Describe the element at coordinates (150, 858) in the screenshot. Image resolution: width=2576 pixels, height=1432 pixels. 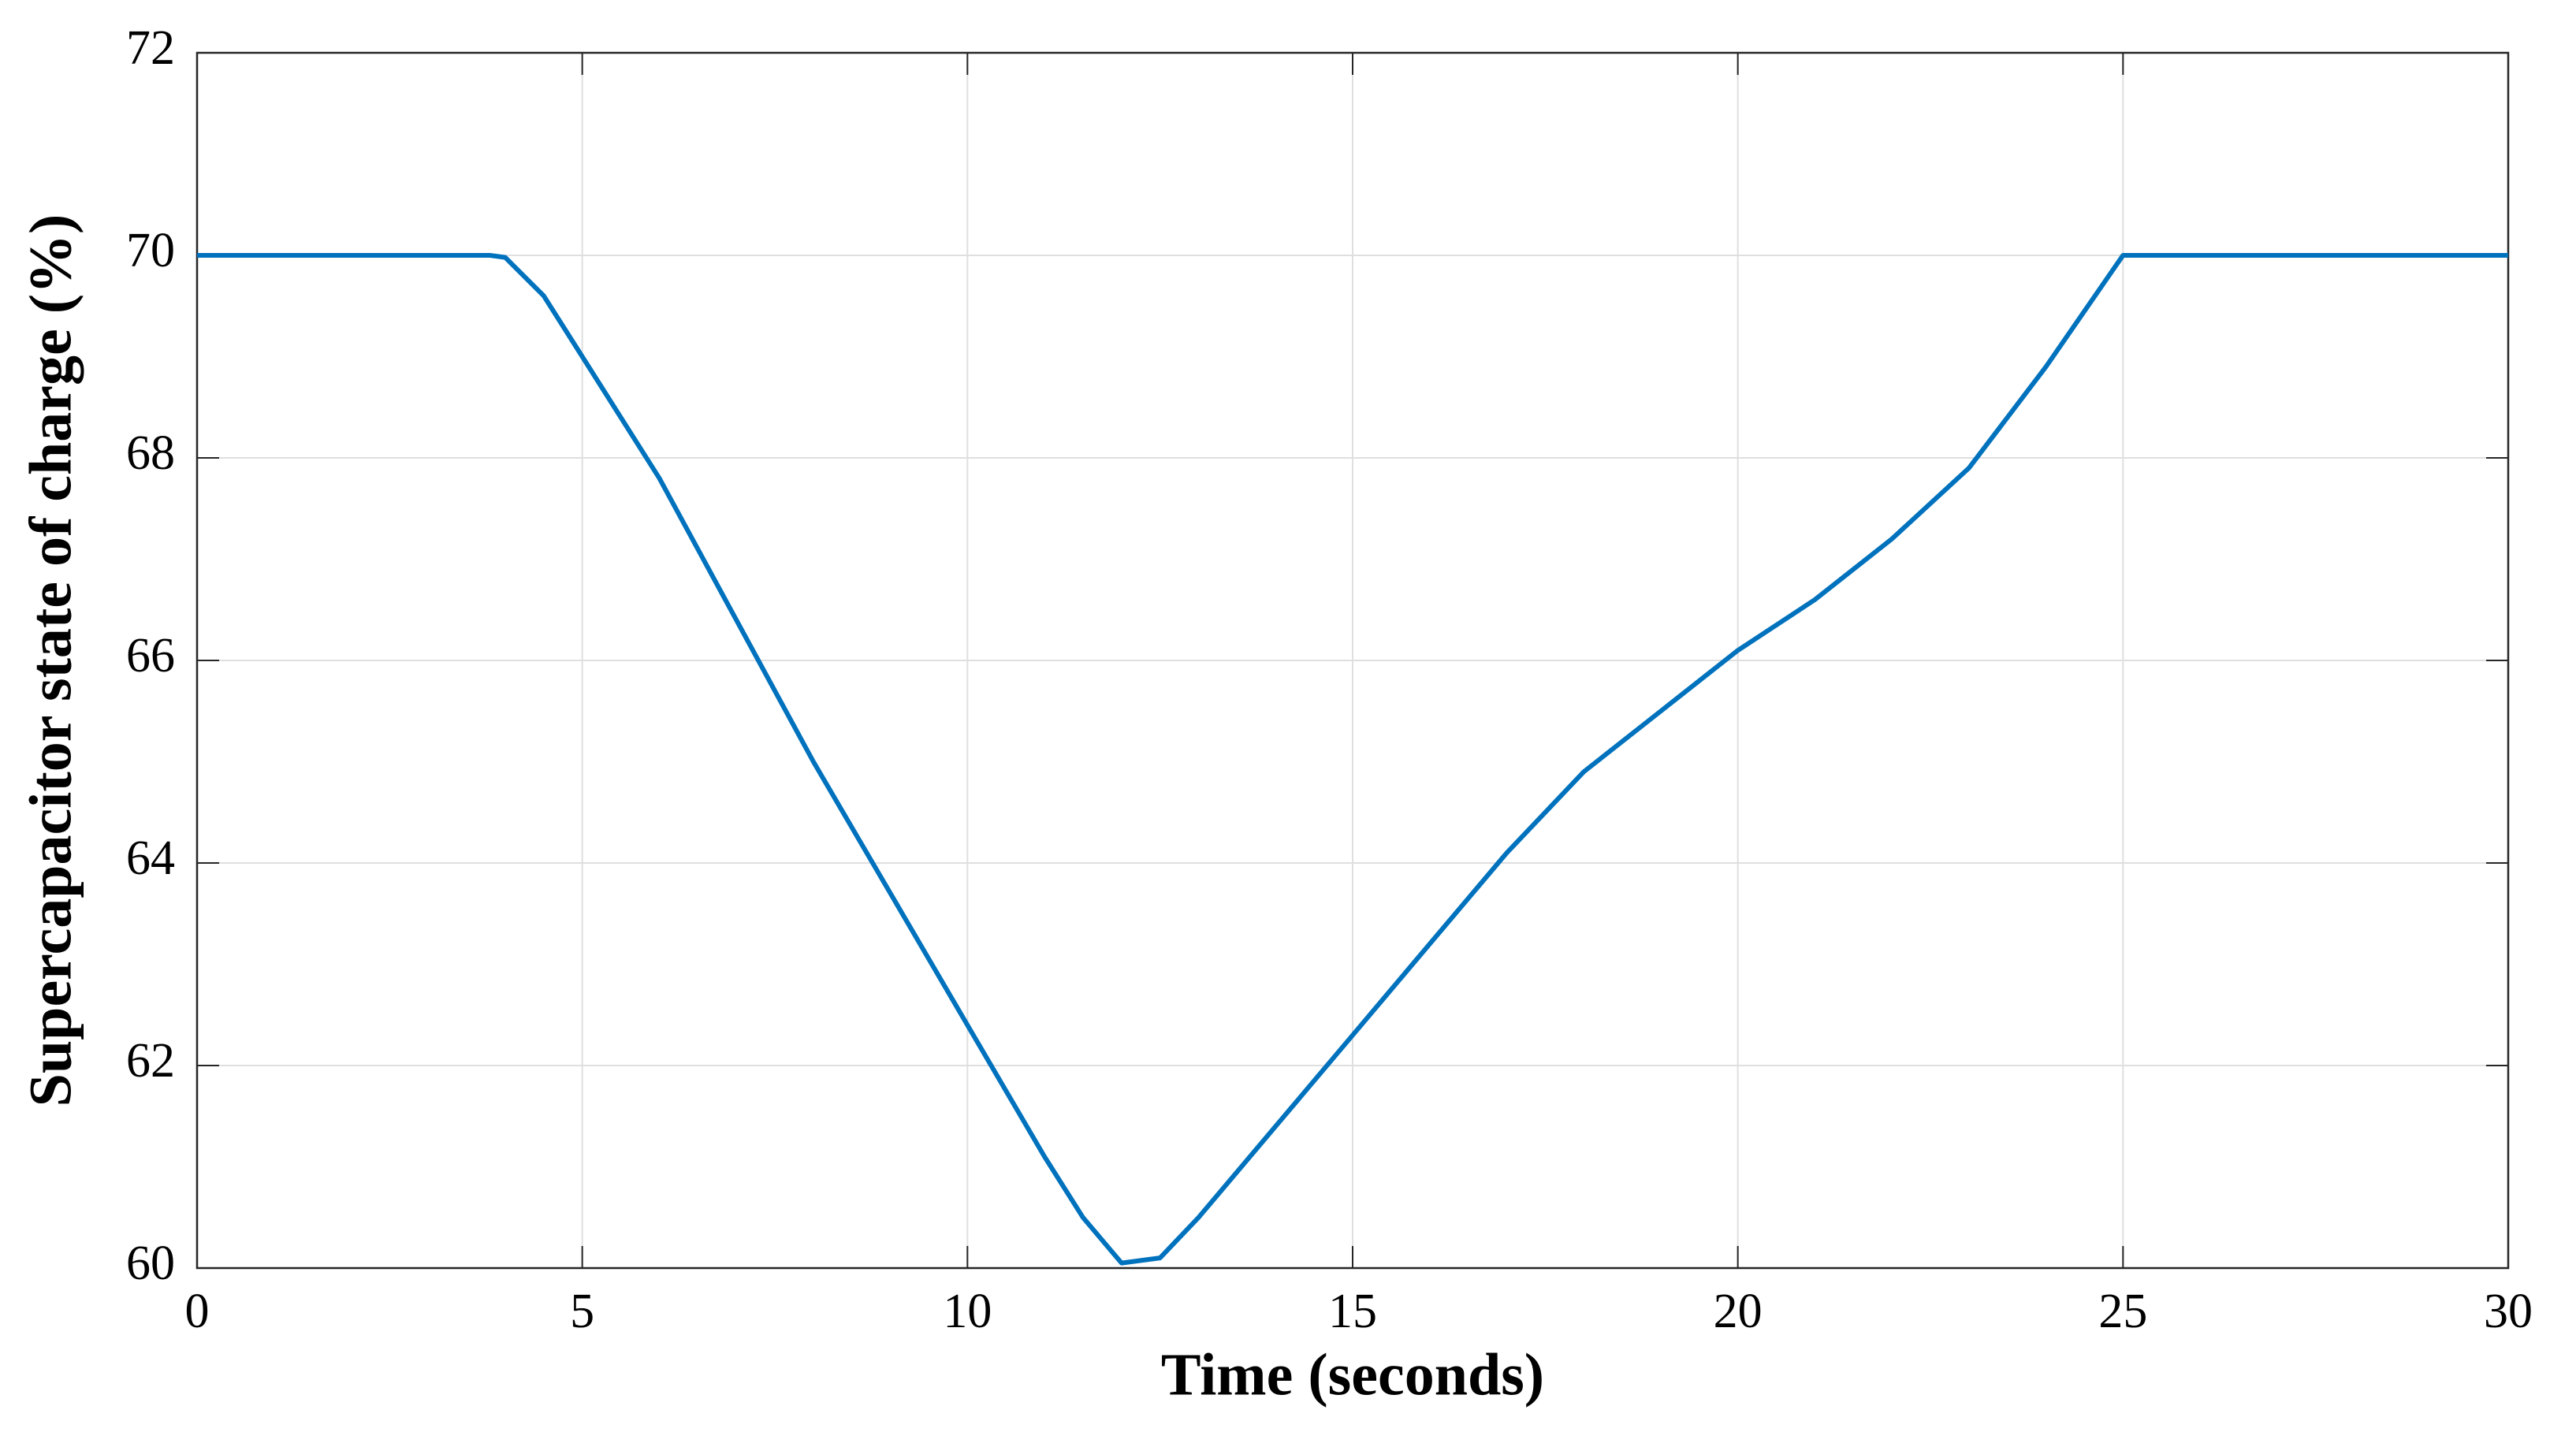
I see `y-tick-label: 64` at that location.